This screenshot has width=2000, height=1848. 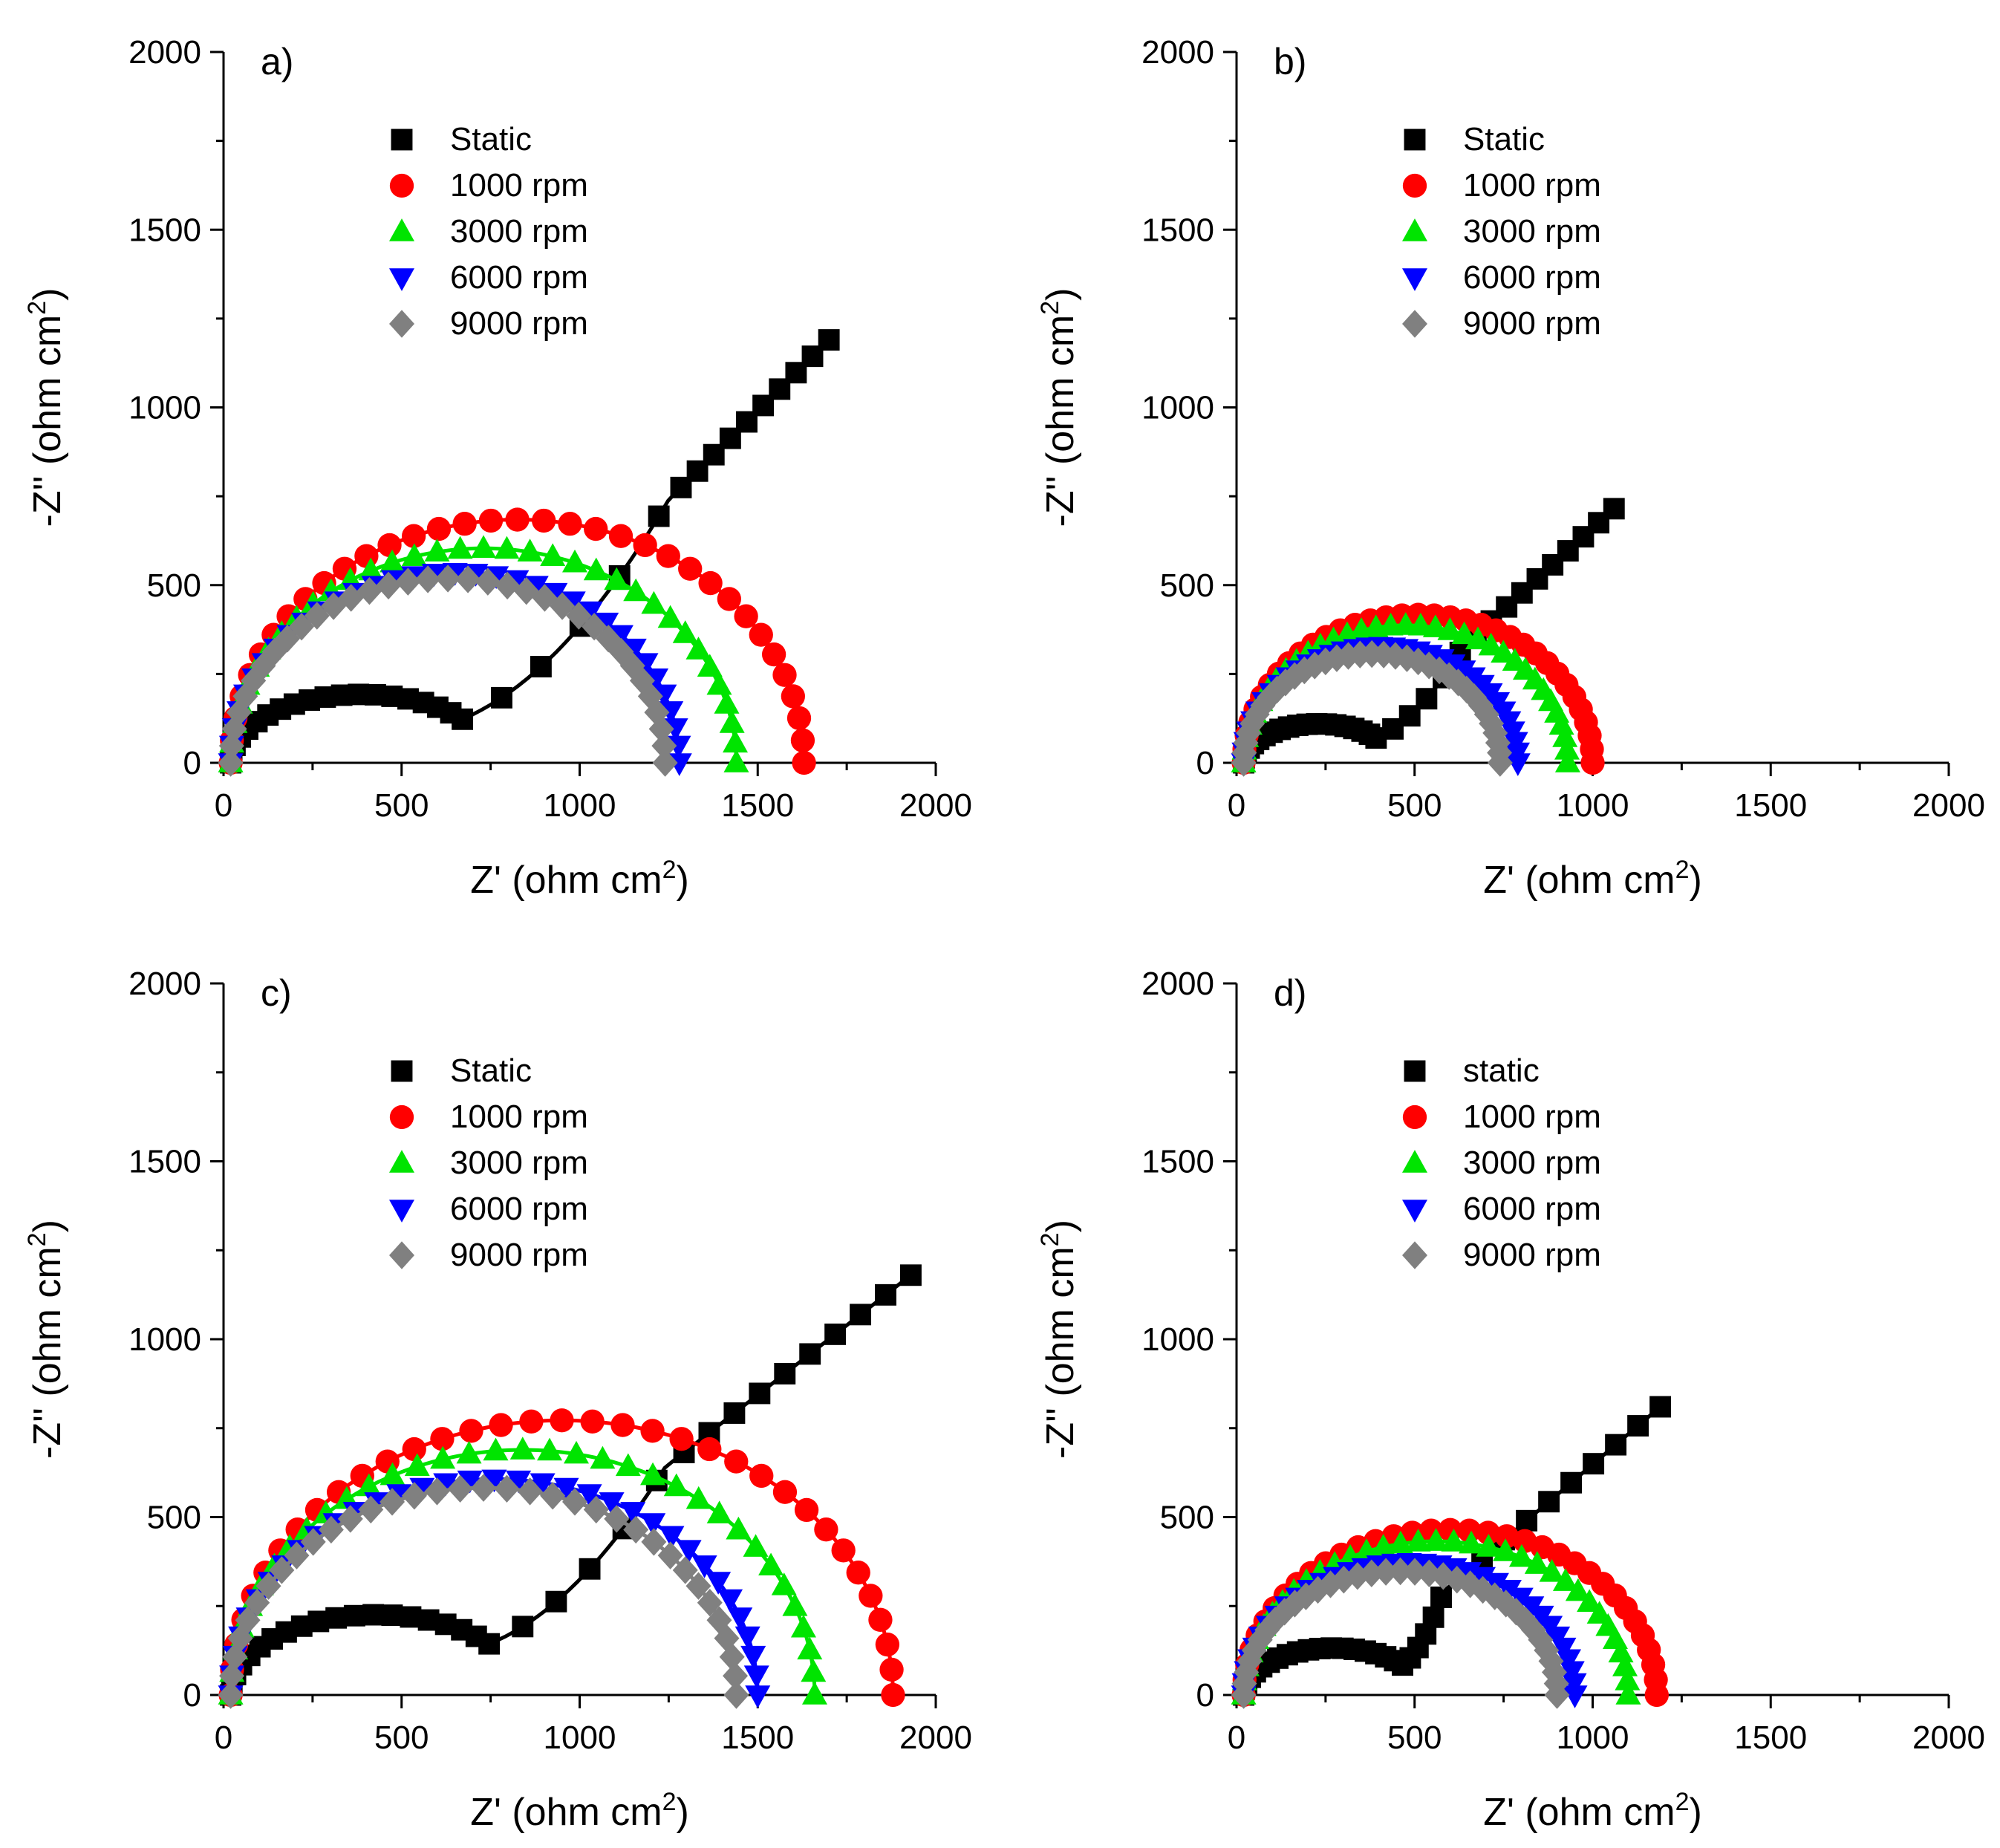 What do you see at coordinates (1290, 993) in the screenshot?
I see `panel-label: d)` at bounding box center [1290, 993].